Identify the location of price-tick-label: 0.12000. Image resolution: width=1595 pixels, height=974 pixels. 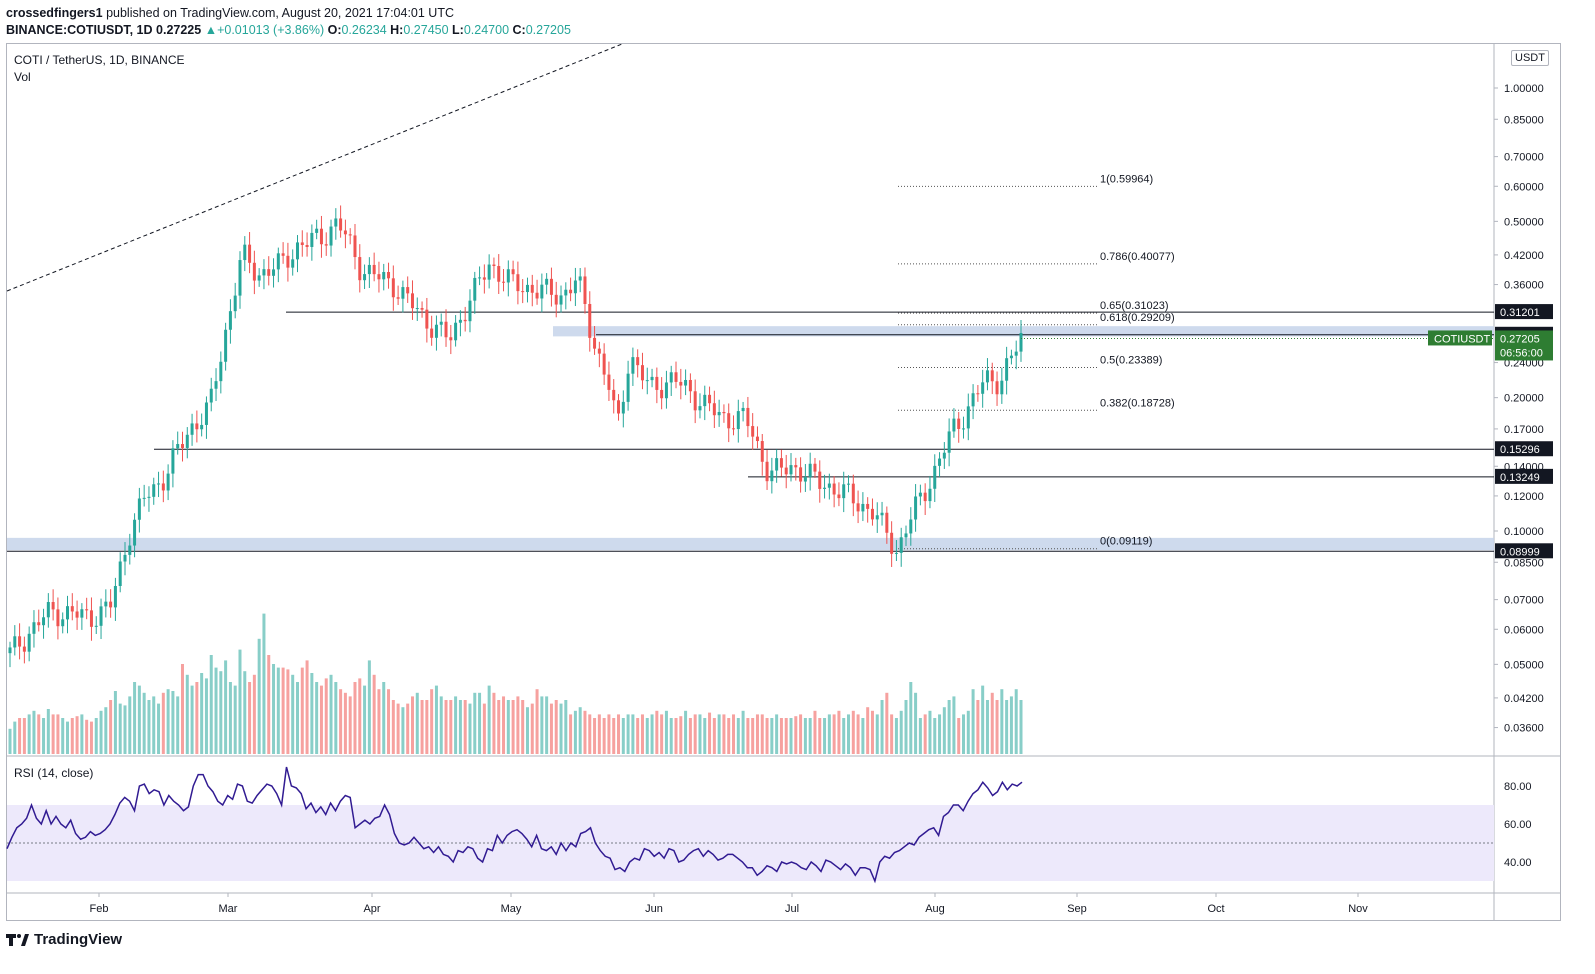
(1524, 497).